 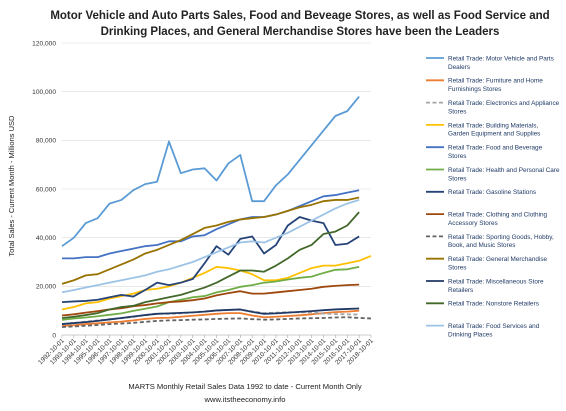 What do you see at coordinates (493, 304) in the screenshot?
I see `legend-label-11: Retail Trade: Nonstore Retailers` at bounding box center [493, 304].